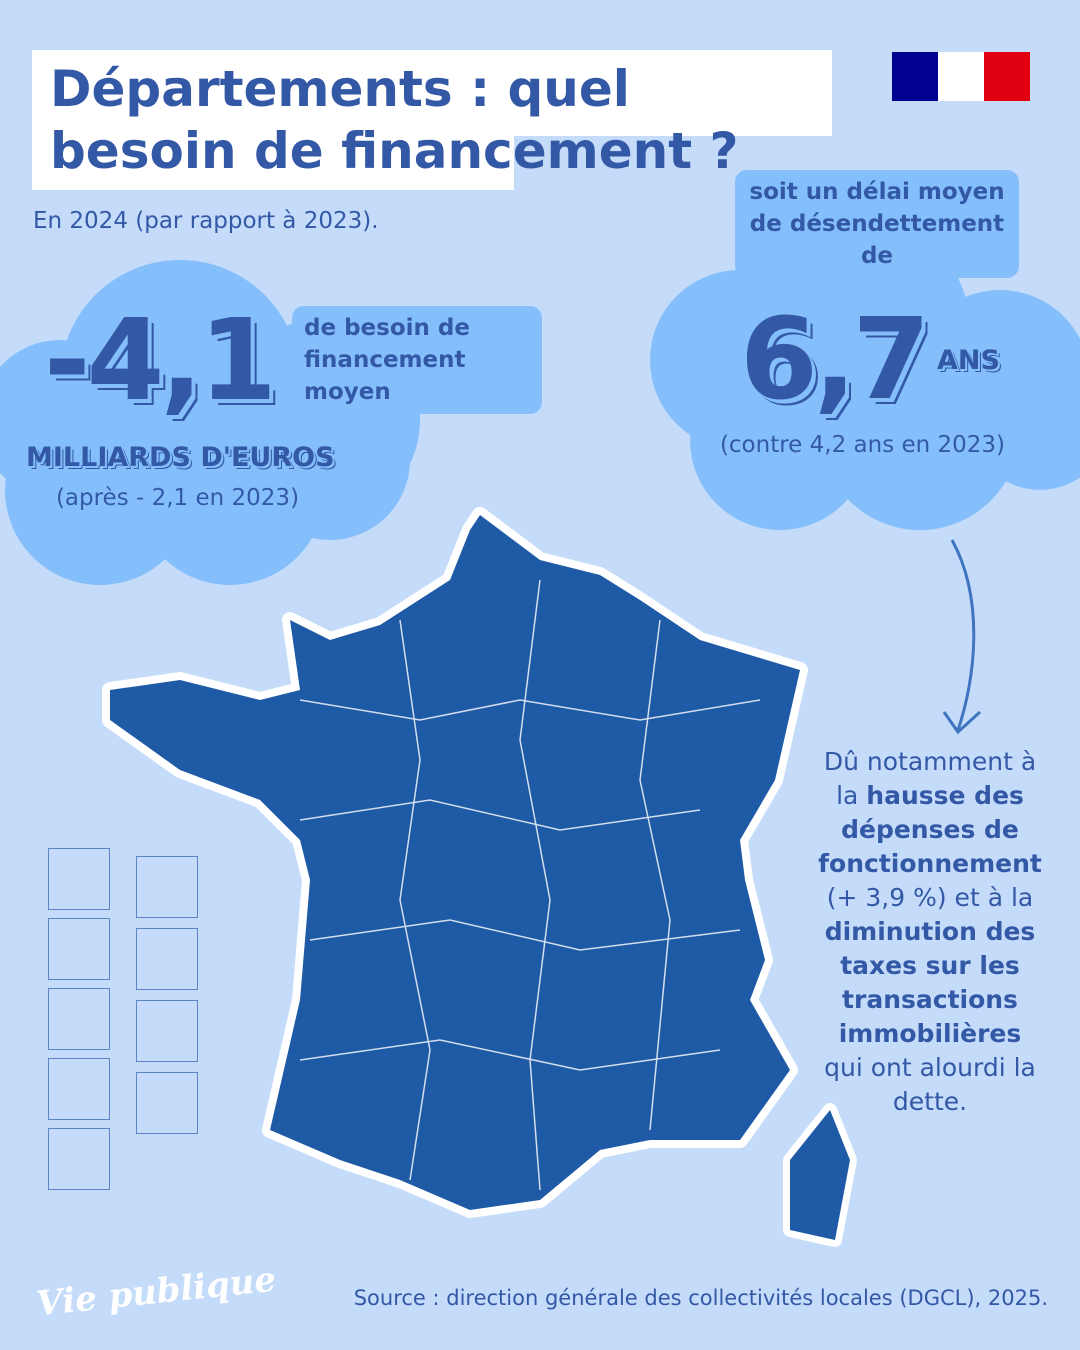 This screenshot has height=1350, width=1080. I want to click on title-box, so click(432, 93).